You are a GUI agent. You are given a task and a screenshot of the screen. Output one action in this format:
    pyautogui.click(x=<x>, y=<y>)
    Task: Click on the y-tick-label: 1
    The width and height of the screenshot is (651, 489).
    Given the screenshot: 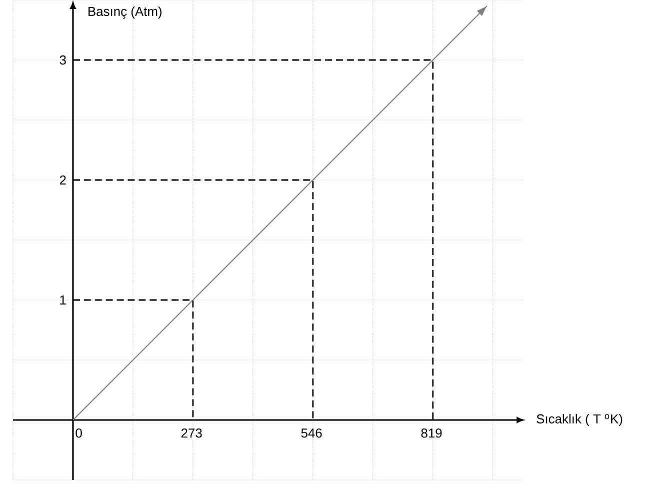 What is the action you would take?
    pyautogui.click(x=63, y=300)
    